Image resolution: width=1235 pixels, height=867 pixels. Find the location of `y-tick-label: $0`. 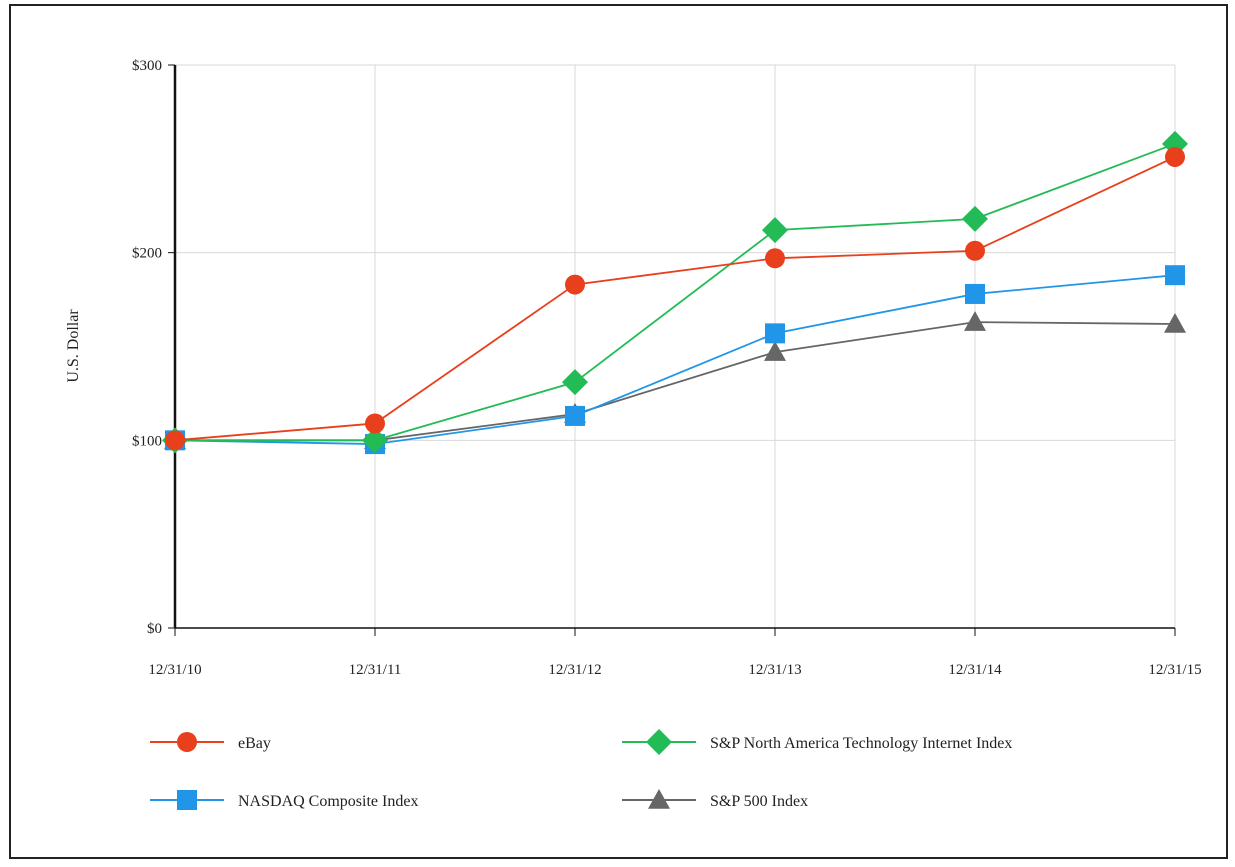

y-tick-label: $0 is located at coordinates (154, 629).